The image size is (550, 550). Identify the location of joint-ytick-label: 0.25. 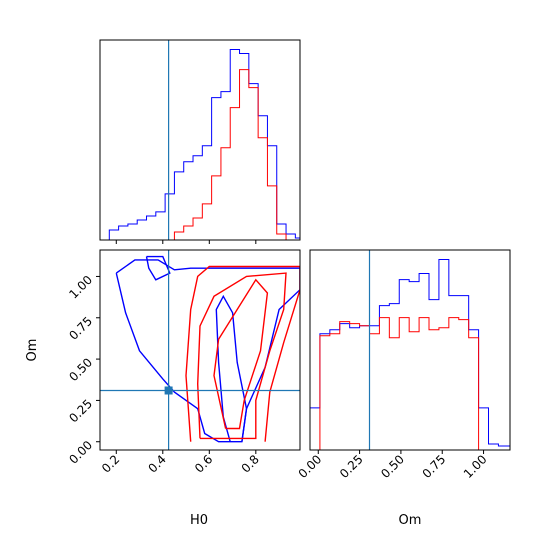
(80, 411).